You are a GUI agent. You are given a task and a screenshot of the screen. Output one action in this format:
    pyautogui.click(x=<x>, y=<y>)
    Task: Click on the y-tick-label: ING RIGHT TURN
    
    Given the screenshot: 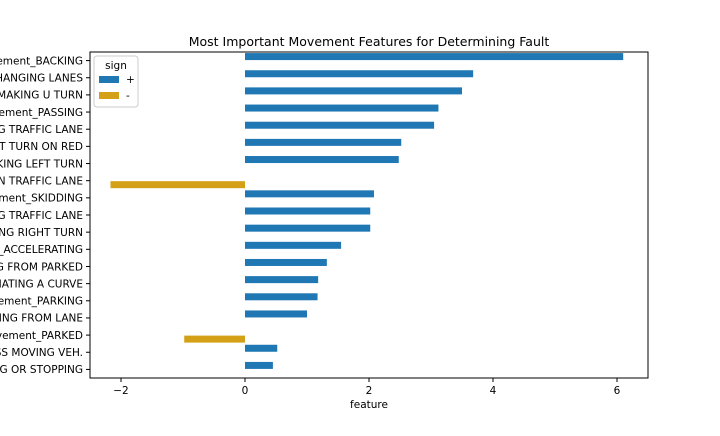 What is the action you would take?
    pyautogui.click(x=41, y=233)
    